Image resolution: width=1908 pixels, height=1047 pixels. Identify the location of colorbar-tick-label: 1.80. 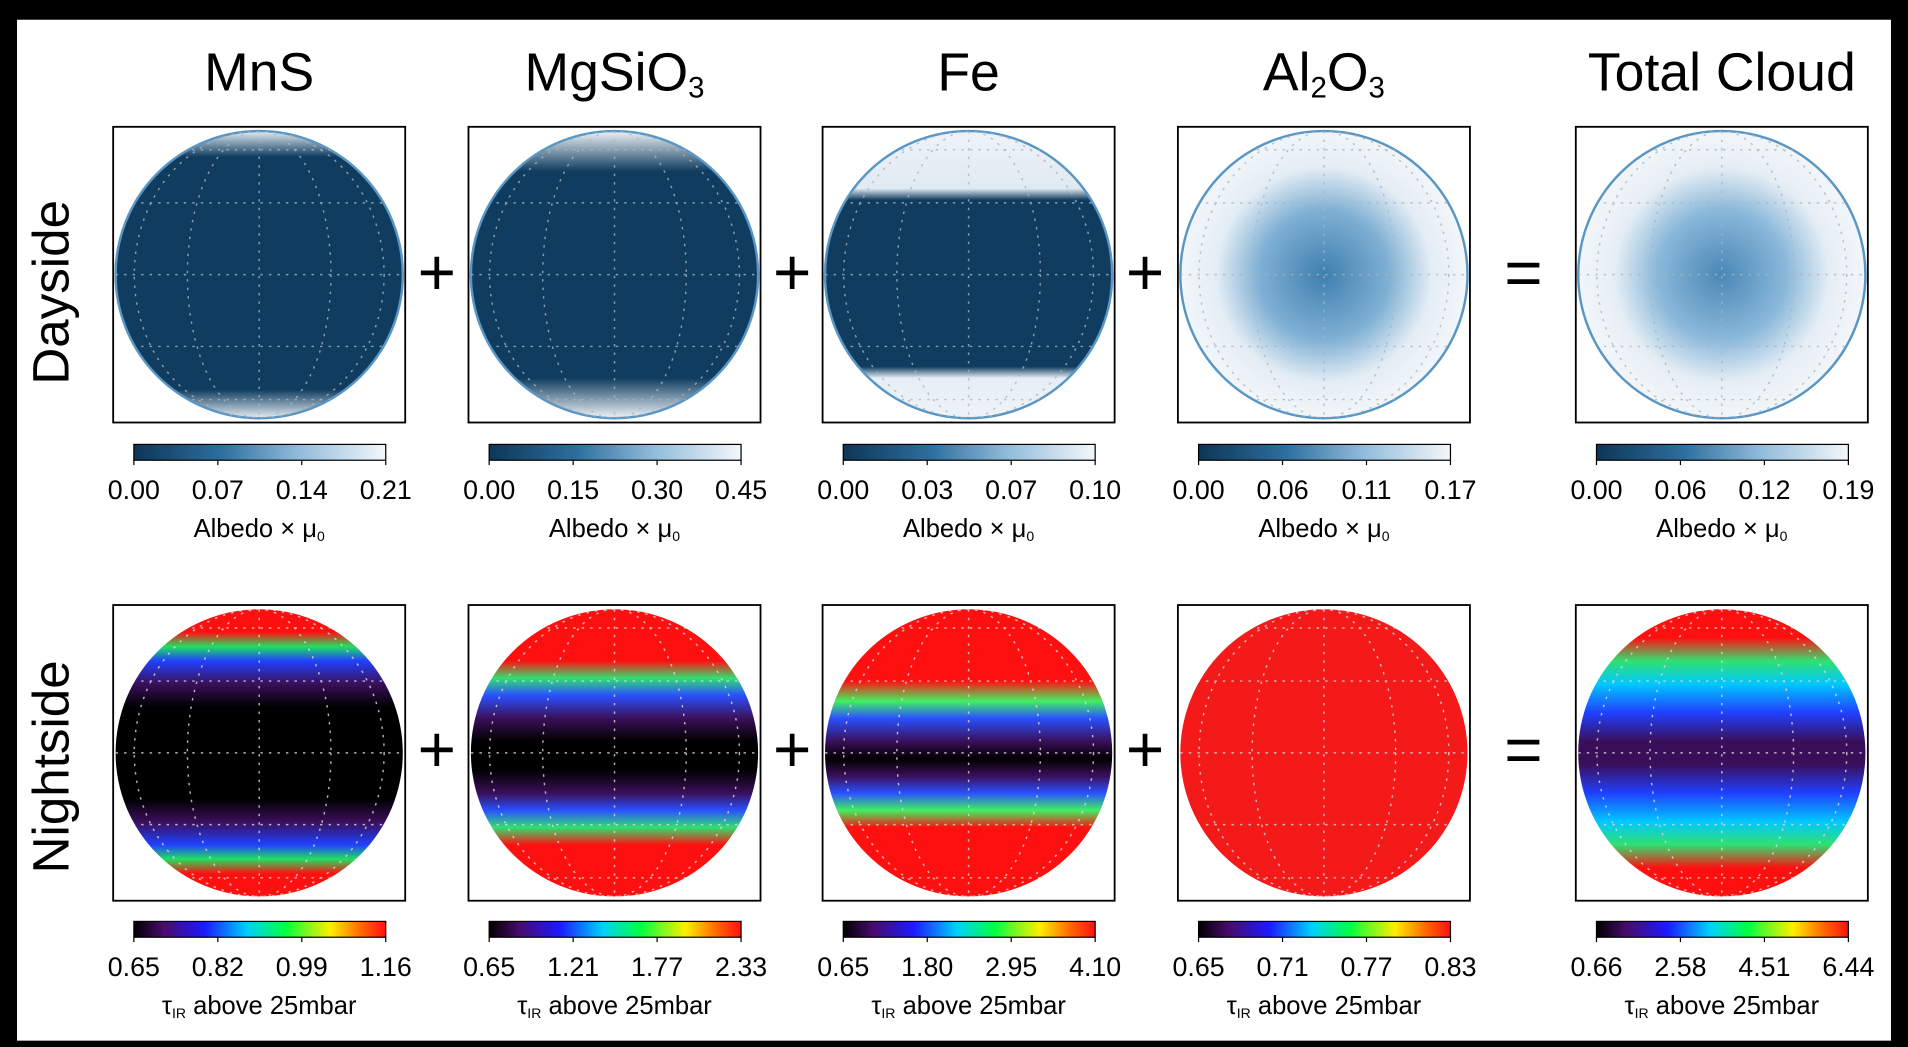
(927, 967).